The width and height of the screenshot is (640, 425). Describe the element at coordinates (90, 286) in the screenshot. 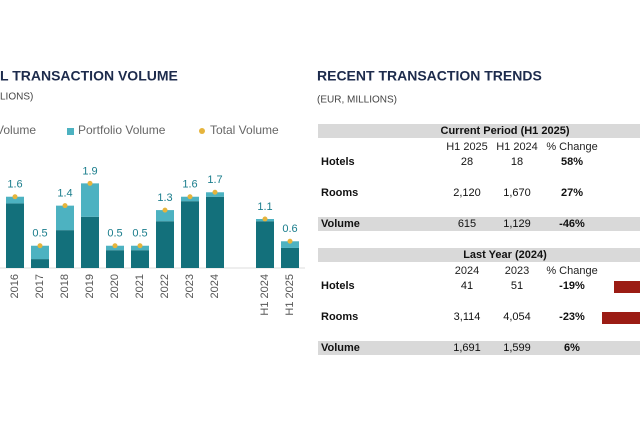

I see `x-tick-label: 2019` at that location.